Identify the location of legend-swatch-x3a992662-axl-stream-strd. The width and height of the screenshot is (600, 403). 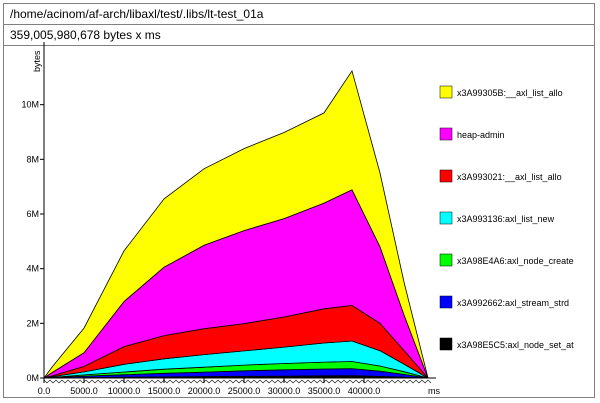
(446, 302).